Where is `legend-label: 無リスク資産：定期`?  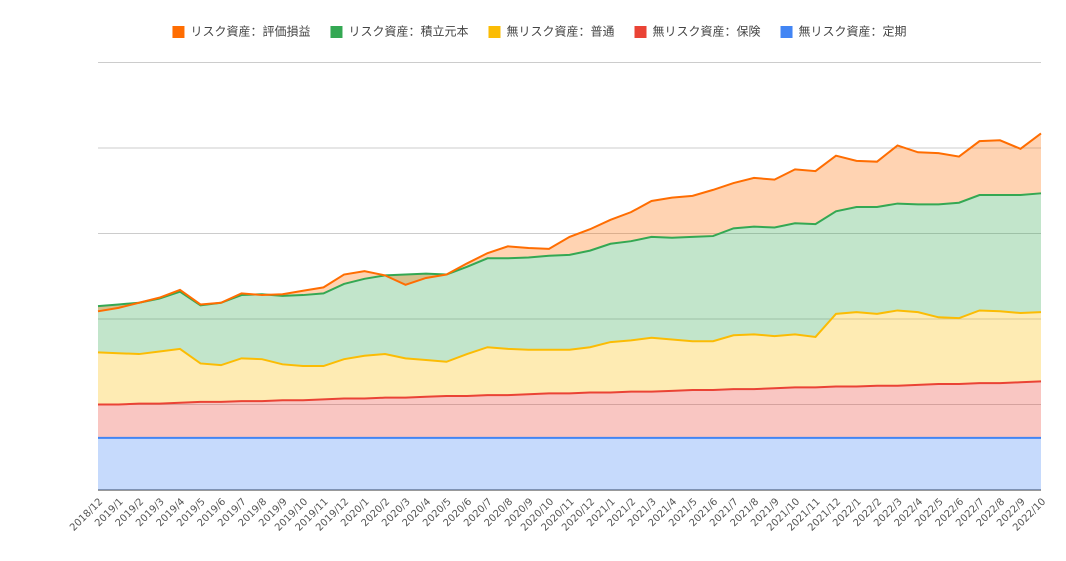 legend-label: 無リスク資産：定期 is located at coordinates (853, 31).